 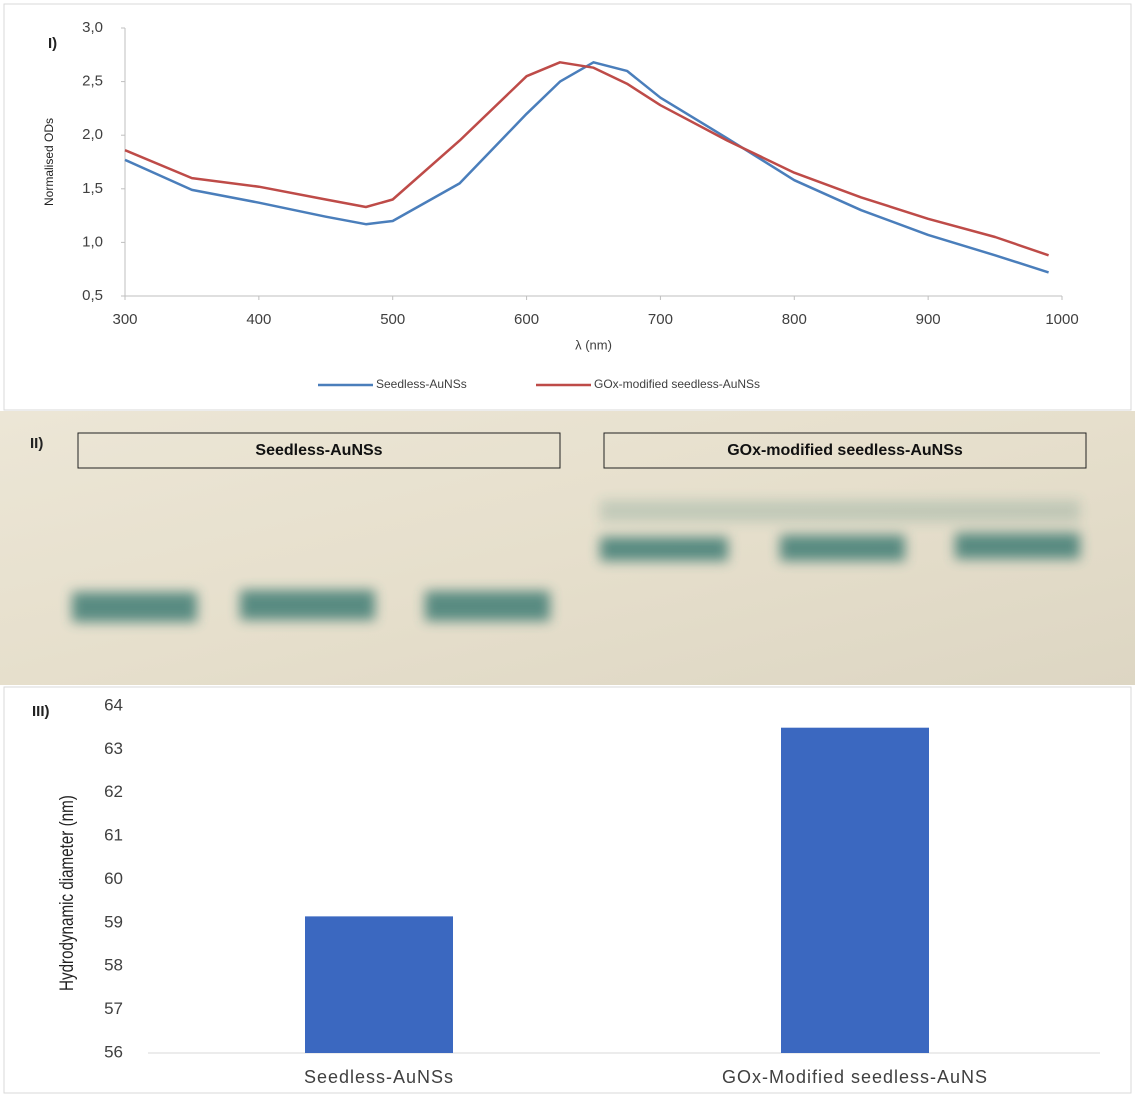 What do you see at coordinates (660, 319) in the screenshot?
I see `x-tick-label: 700` at bounding box center [660, 319].